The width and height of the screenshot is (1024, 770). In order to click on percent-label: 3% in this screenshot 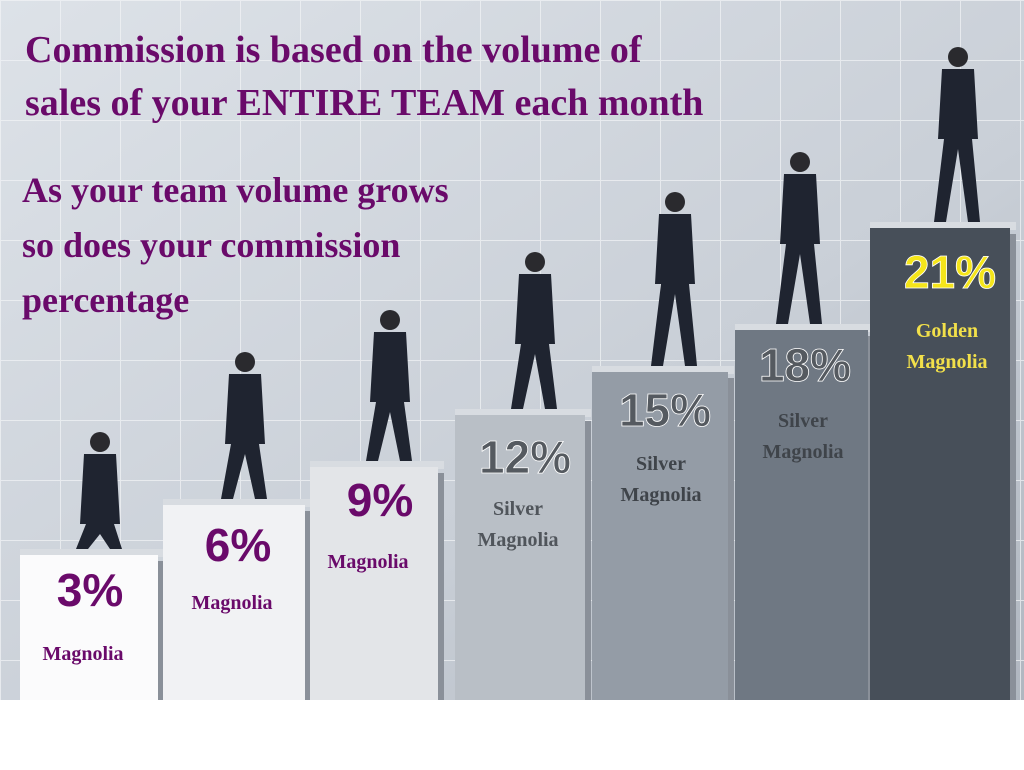, I will do `click(90, 590)`.